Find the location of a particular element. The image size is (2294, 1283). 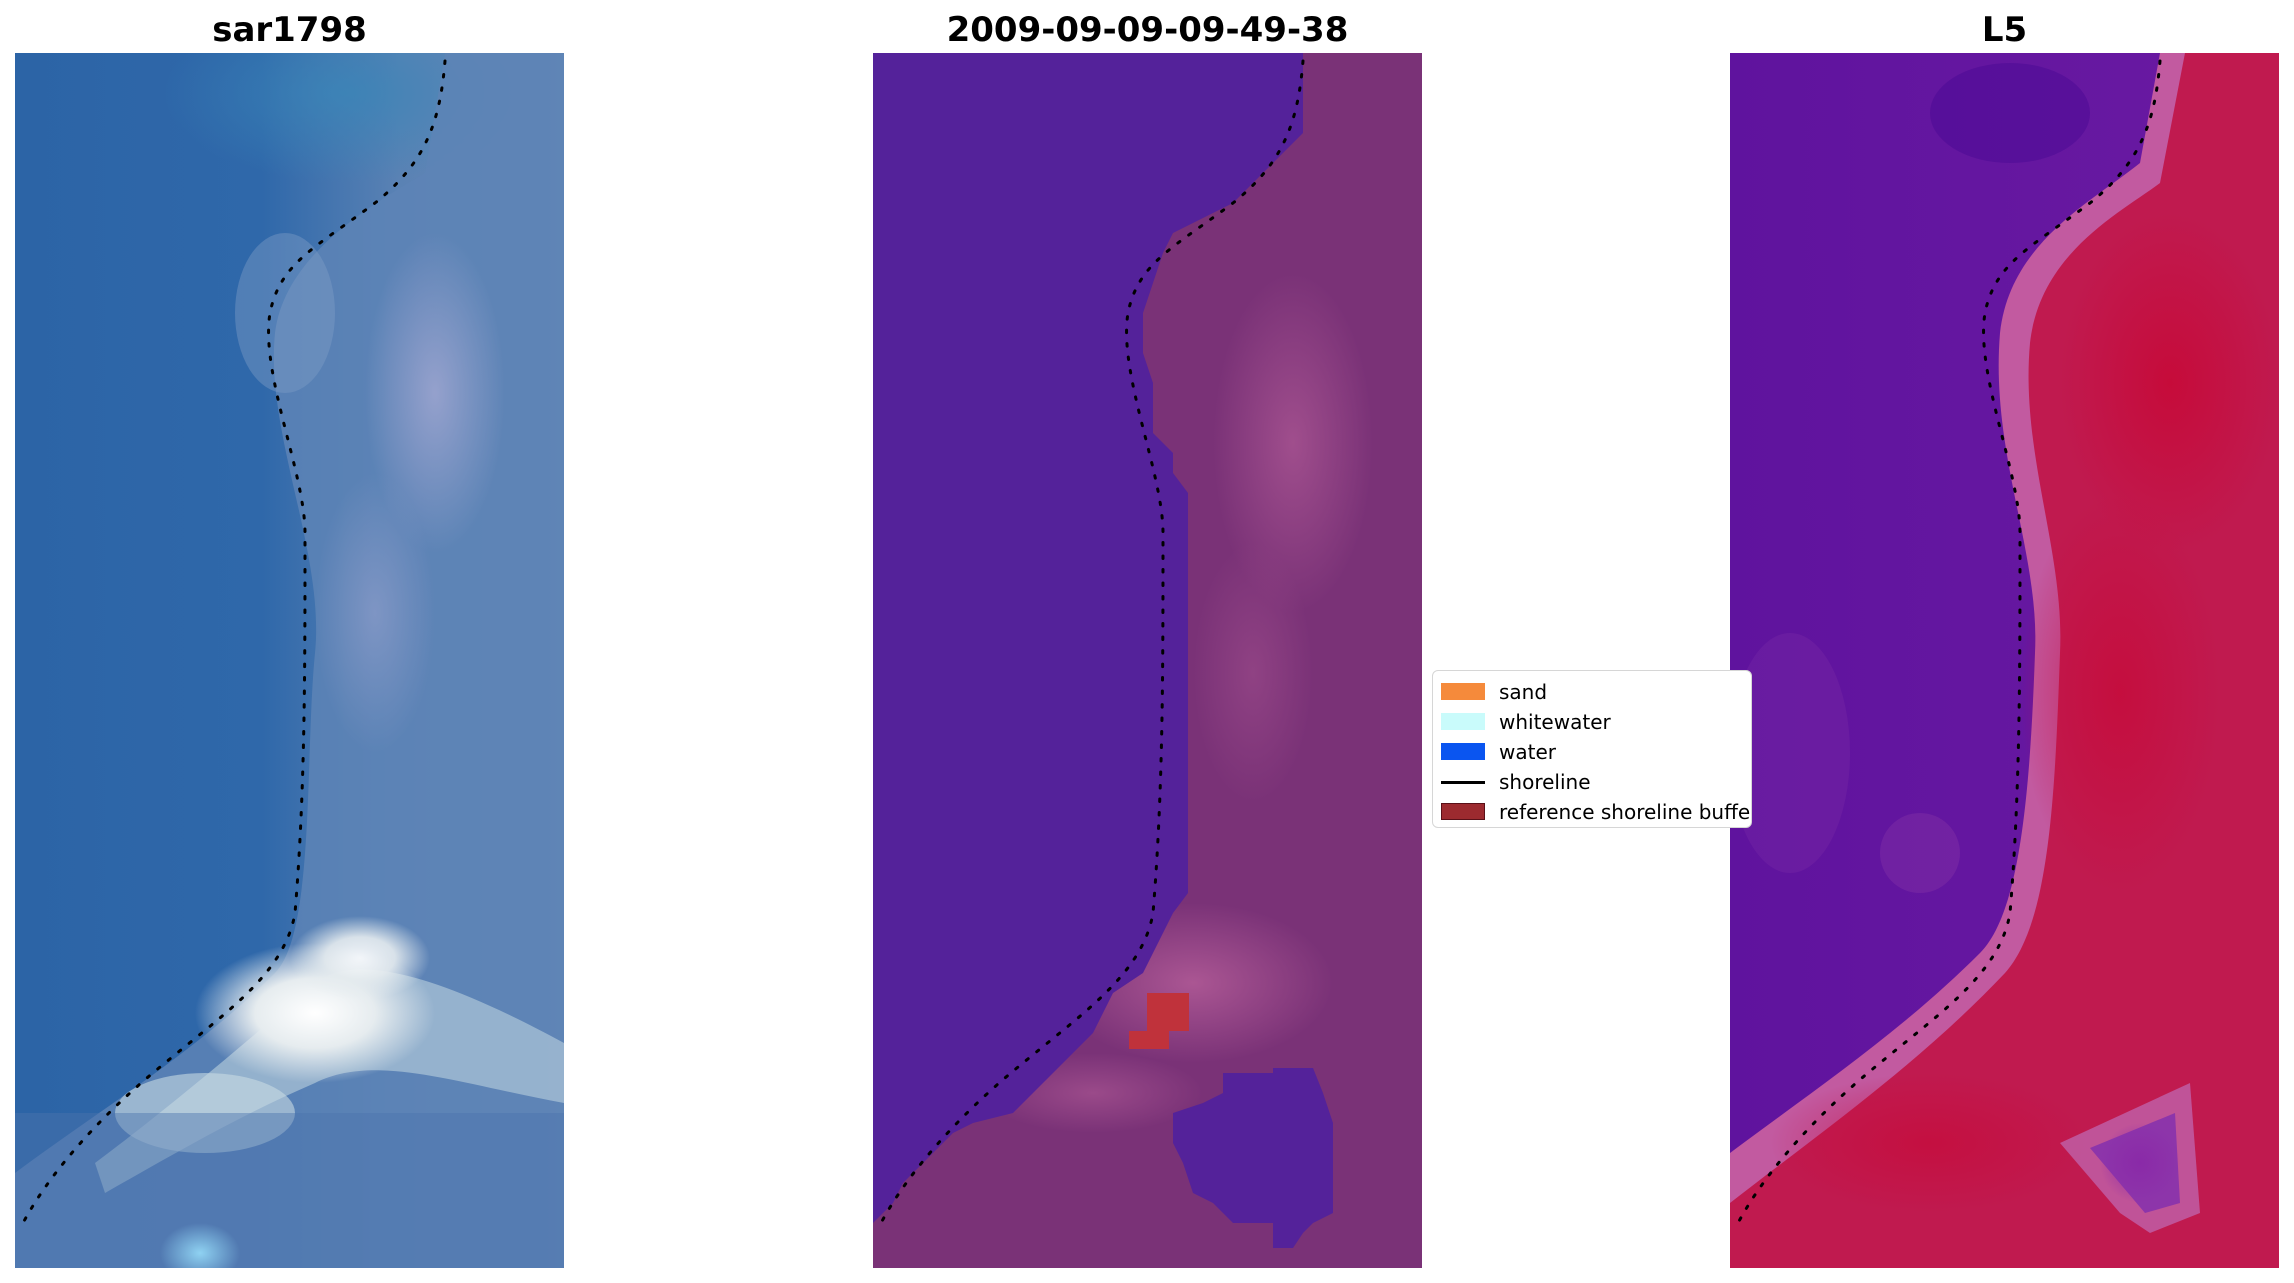

legend-item-sand: sand is located at coordinates (1592, 690).